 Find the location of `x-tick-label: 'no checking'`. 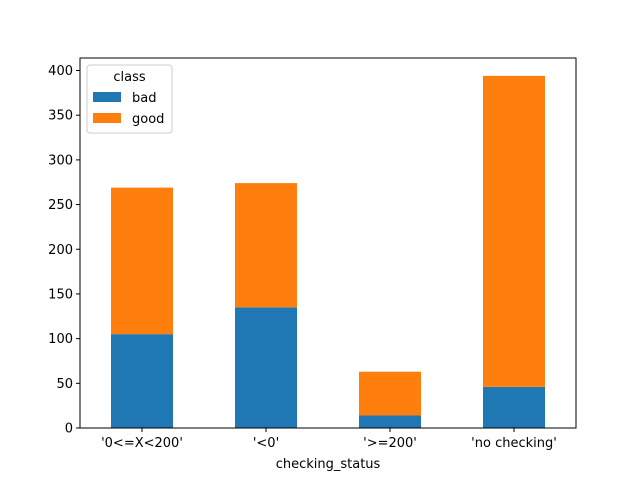

x-tick-label: 'no checking' is located at coordinates (514, 443).